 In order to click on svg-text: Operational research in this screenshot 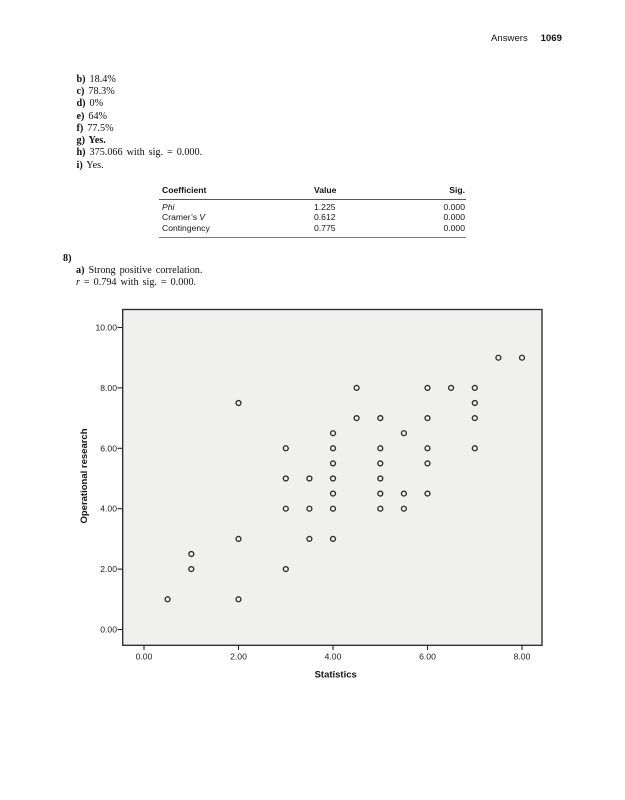, I will do `click(84, 475)`.